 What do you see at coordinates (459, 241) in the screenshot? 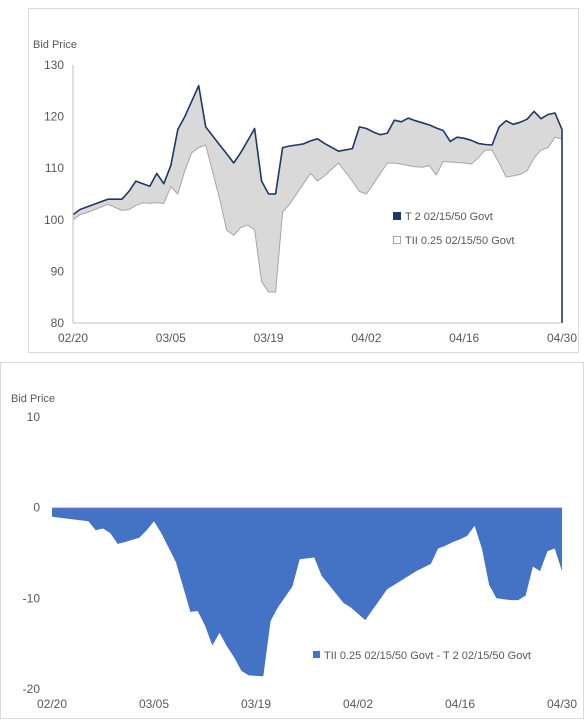
I see `legend-label-tii: TII 0.25 02/15/50 Govt` at bounding box center [459, 241].